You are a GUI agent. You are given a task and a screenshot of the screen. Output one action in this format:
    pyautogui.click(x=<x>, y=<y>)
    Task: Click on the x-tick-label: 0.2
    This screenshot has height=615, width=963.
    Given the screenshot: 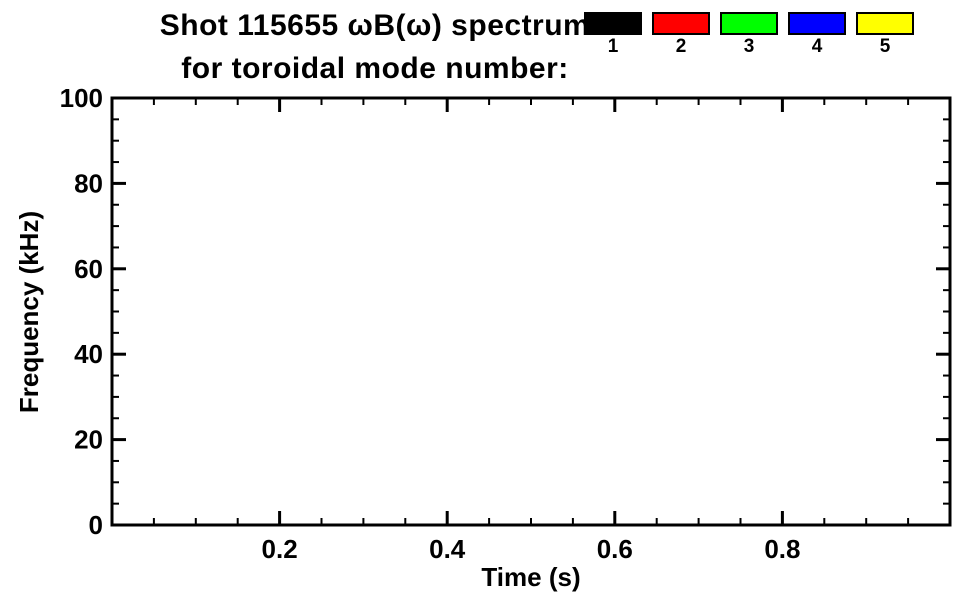 What is the action you would take?
    pyautogui.click(x=280, y=549)
    